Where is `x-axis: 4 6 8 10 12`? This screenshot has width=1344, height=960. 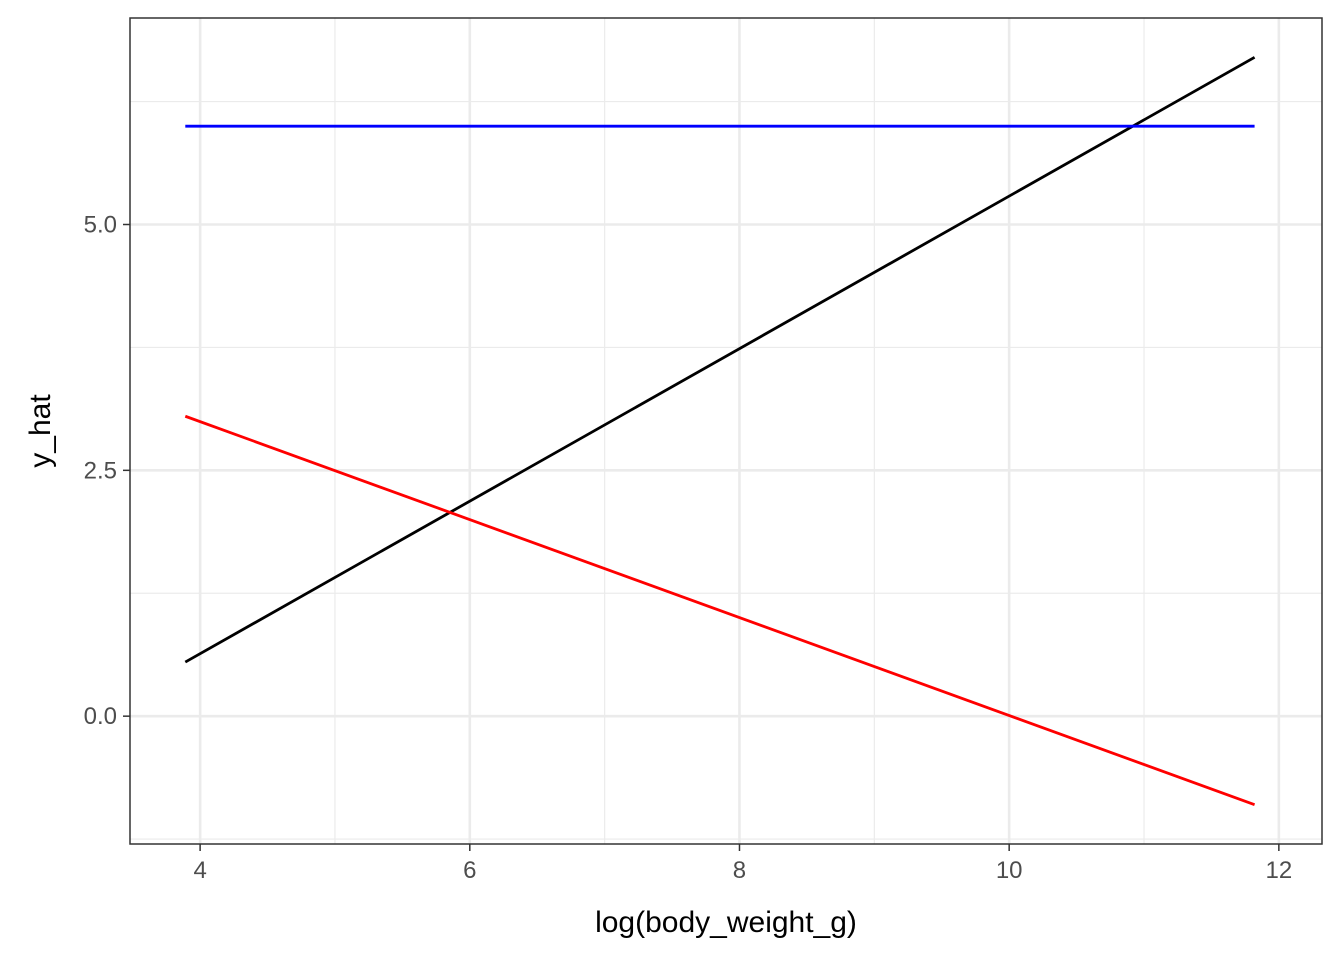
x-axis: 4 6 8 10 12 is located at coordinates (742, 864).